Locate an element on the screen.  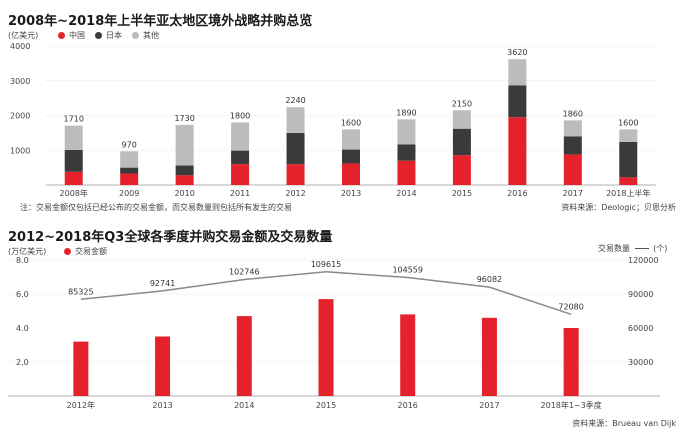
chart1-x-tick-label: 2009 is located at coordinates (129, 193).